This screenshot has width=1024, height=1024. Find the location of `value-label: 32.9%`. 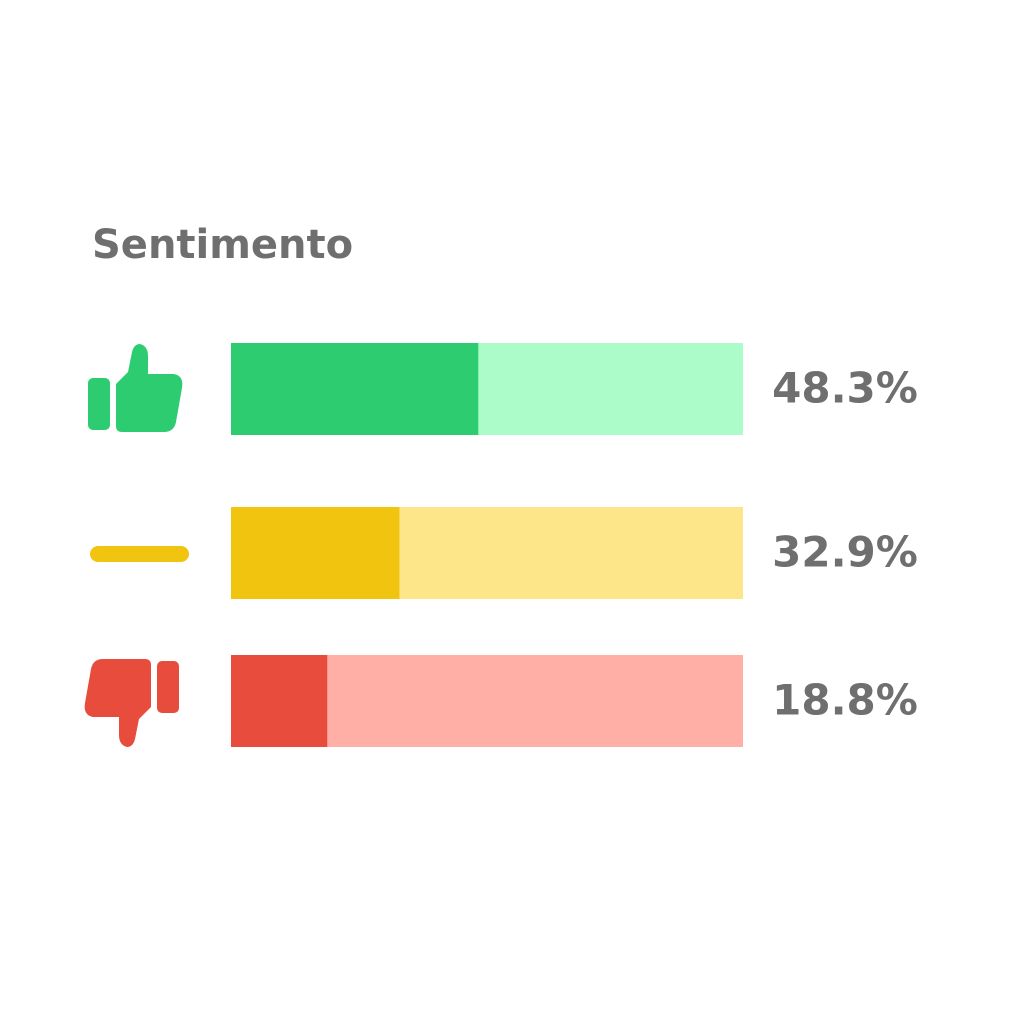

value-label: 32.9% is located at coordinates (845, 552).